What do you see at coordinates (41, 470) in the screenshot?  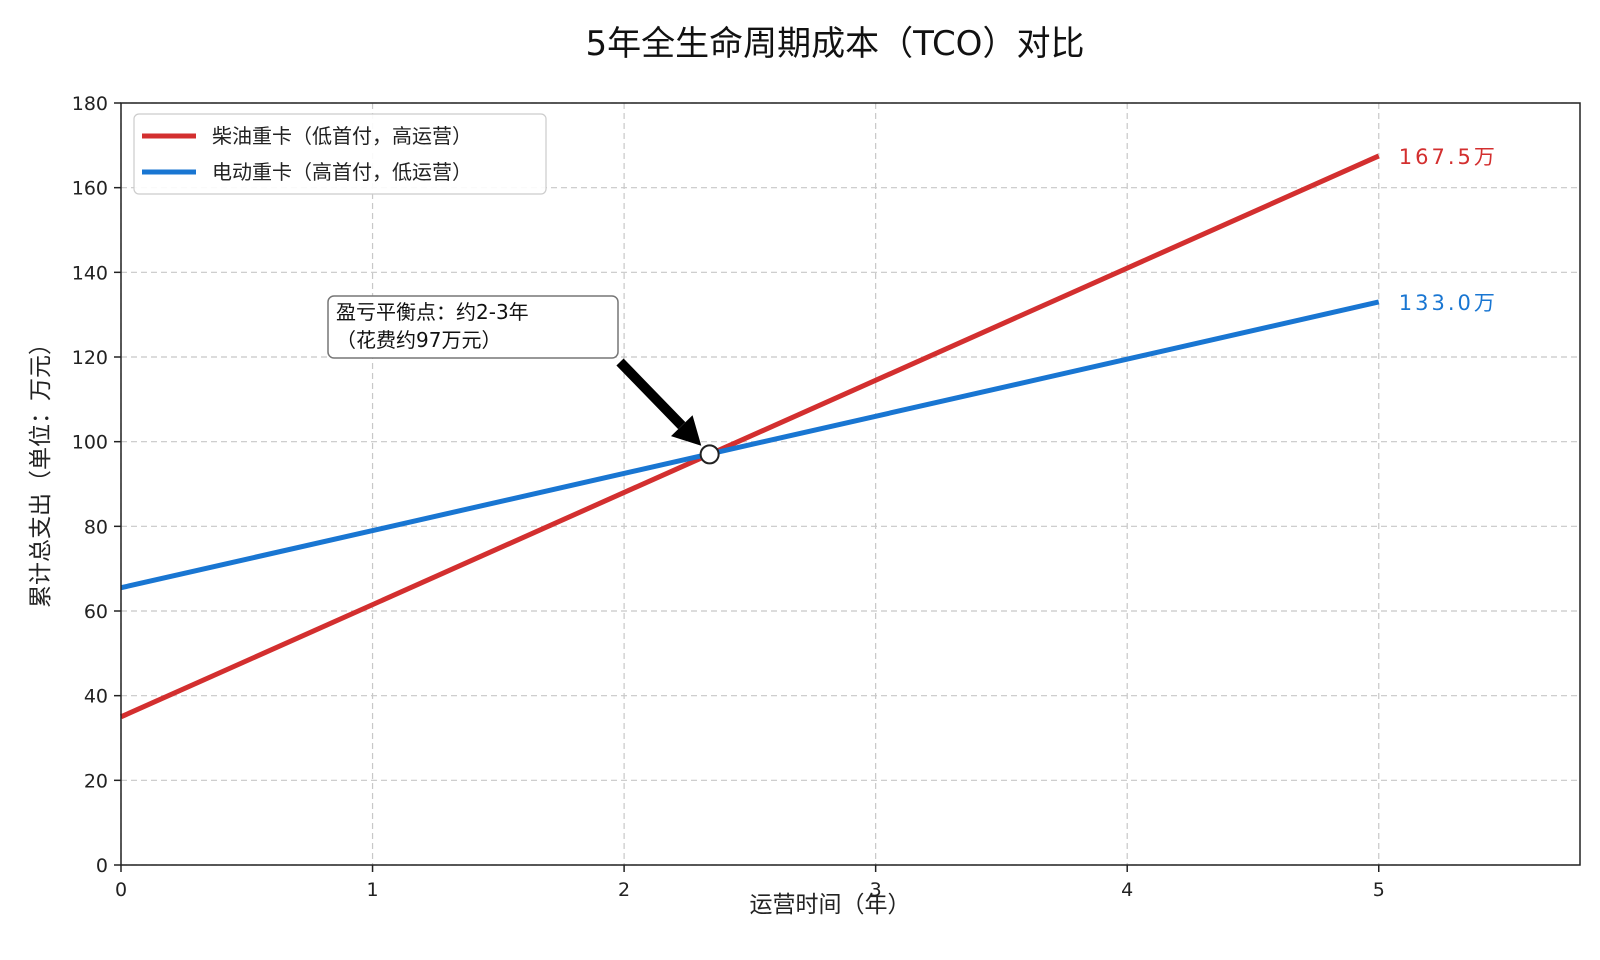 I see `y-axis-label: 累计总支出（单位：万元）` at bounding box center [41, 470].